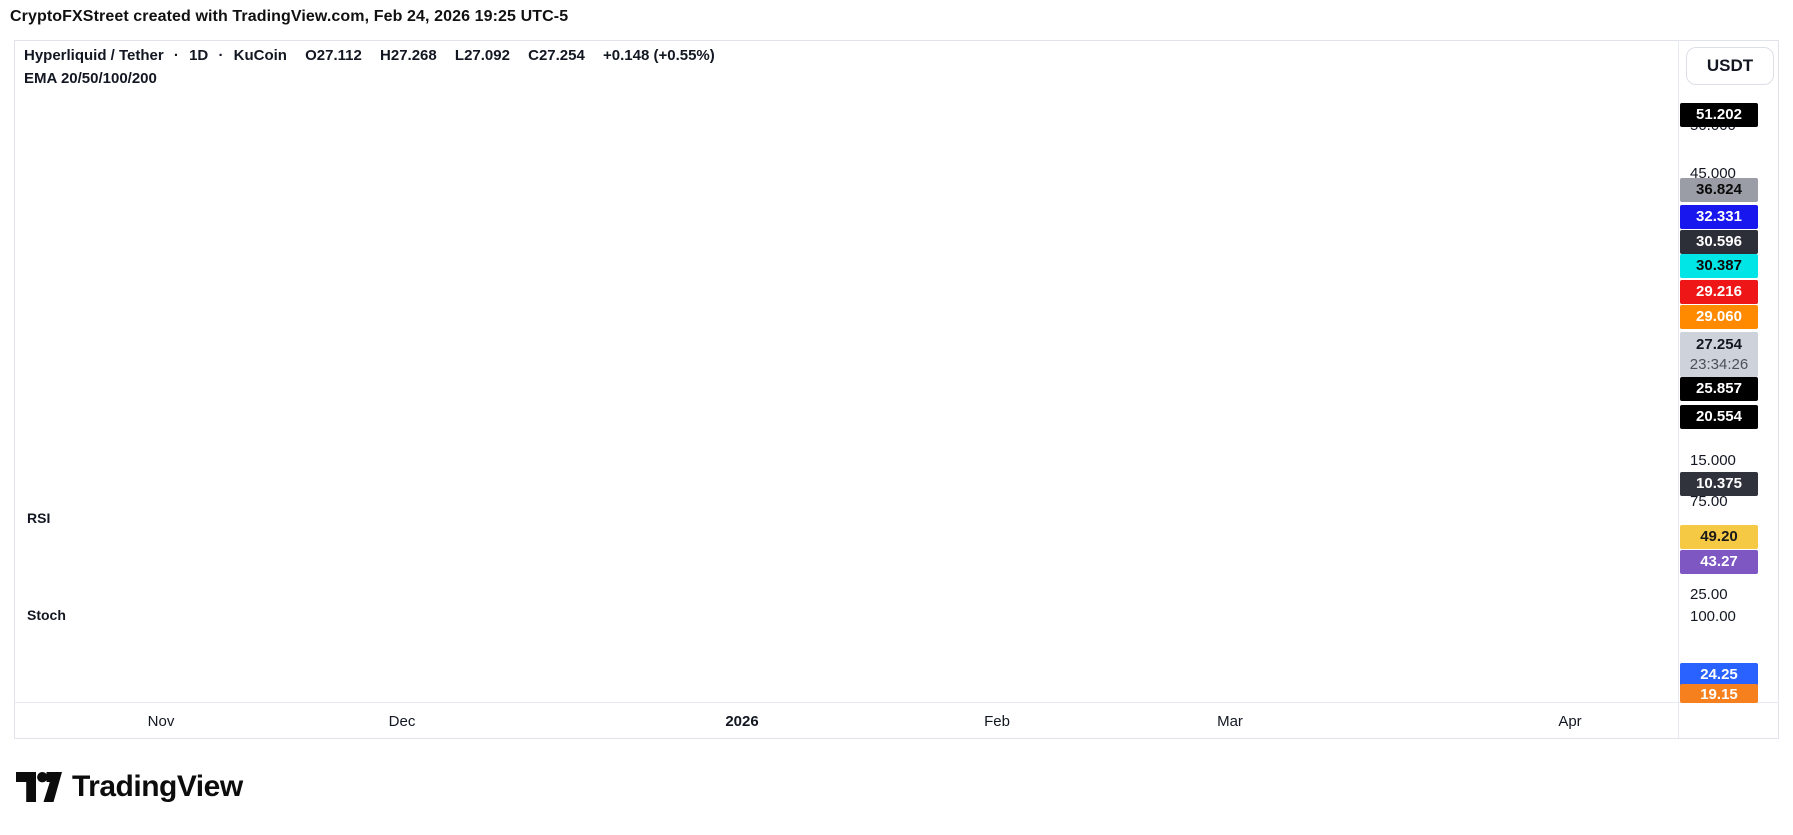 The height and width of the screenshot is (835, 1793). What do you see at coordinates (39, 787) in the screenshot?
I see `tradingview-logo-icon` at bounding box center [39, 787].